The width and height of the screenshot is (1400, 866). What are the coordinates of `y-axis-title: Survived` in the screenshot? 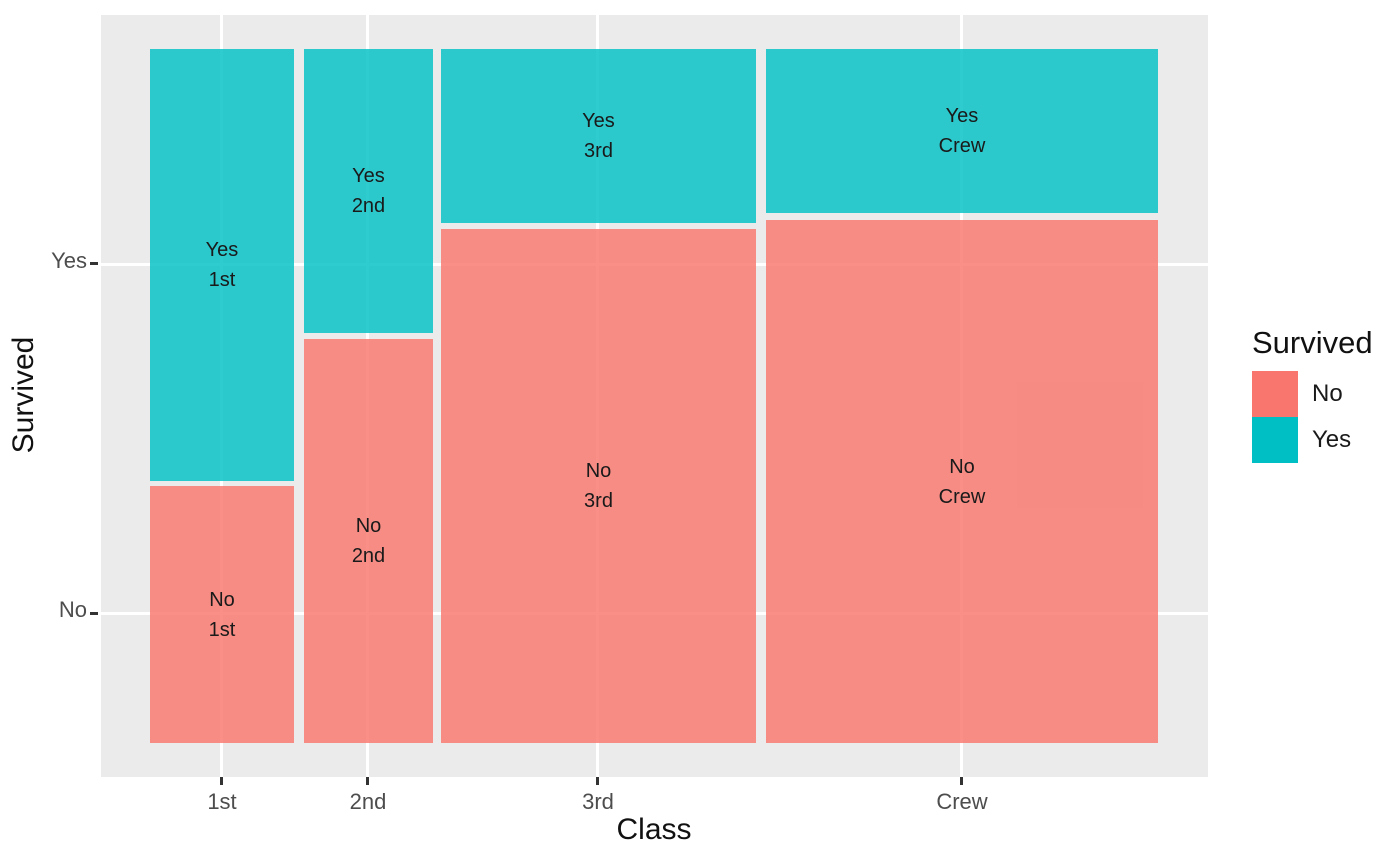 It's located at (23, 395).